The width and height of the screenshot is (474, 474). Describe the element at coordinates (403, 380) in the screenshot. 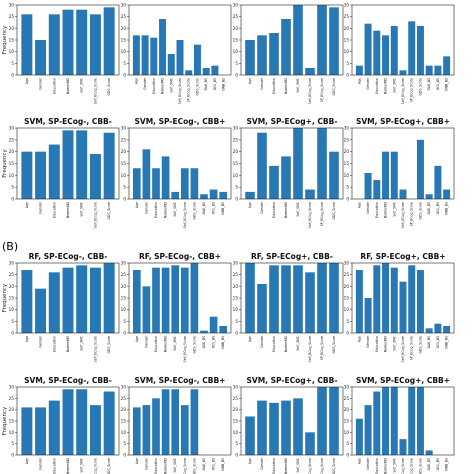

I see `chart-title: SVM, SP-ECog+, CBB+` at that location.